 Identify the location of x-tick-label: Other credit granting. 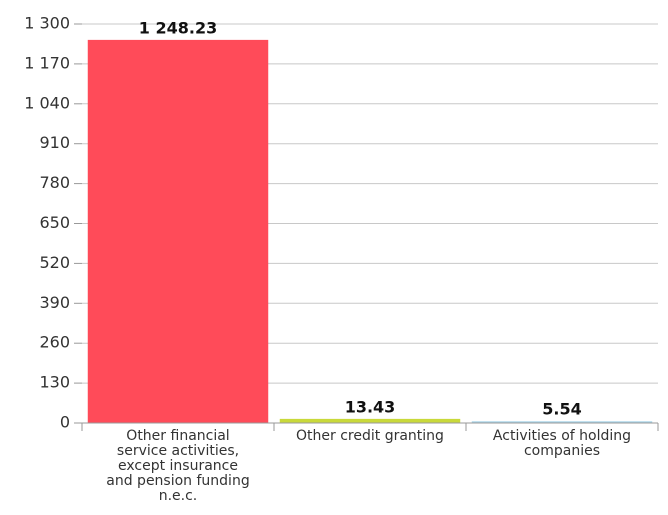
(370, 436).